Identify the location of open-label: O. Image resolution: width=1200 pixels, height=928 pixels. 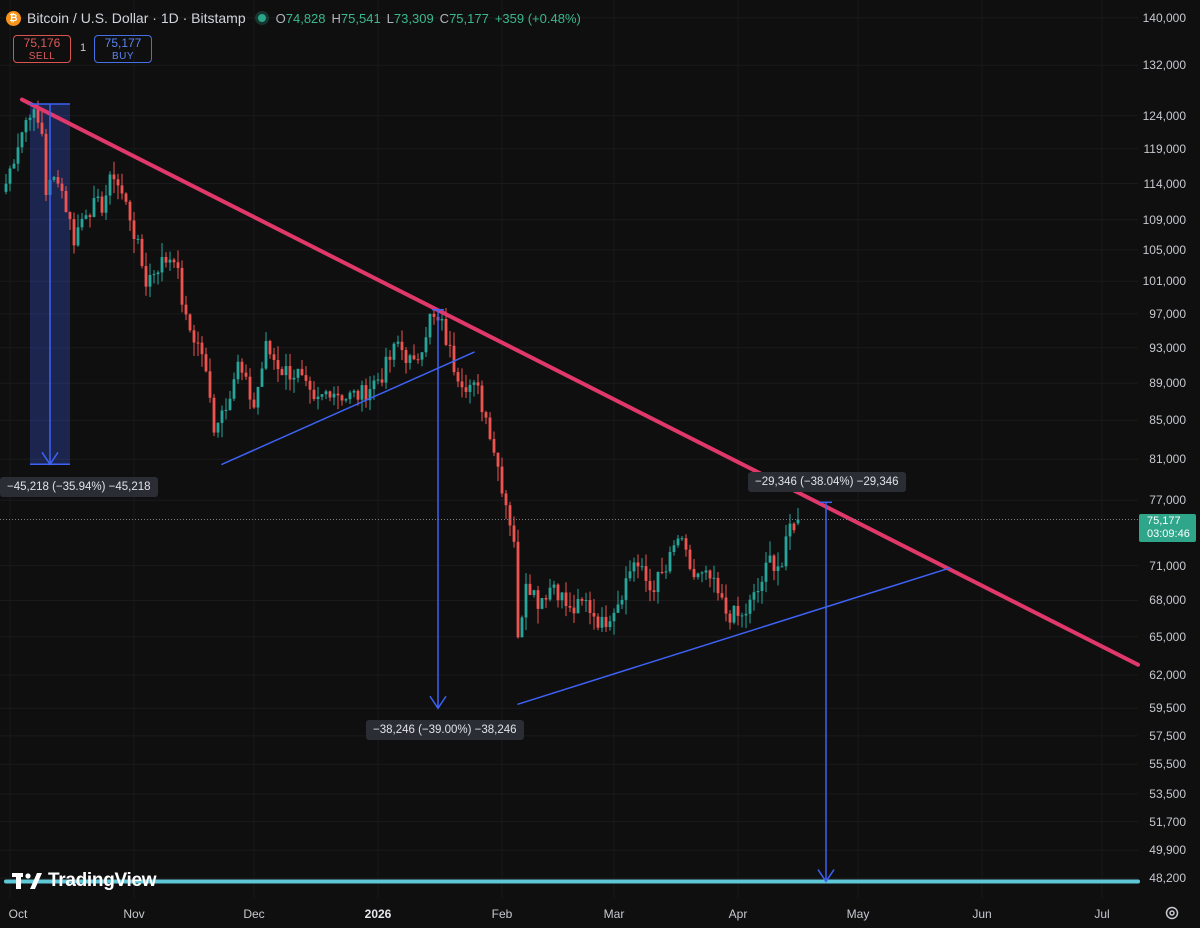
(280, 18).